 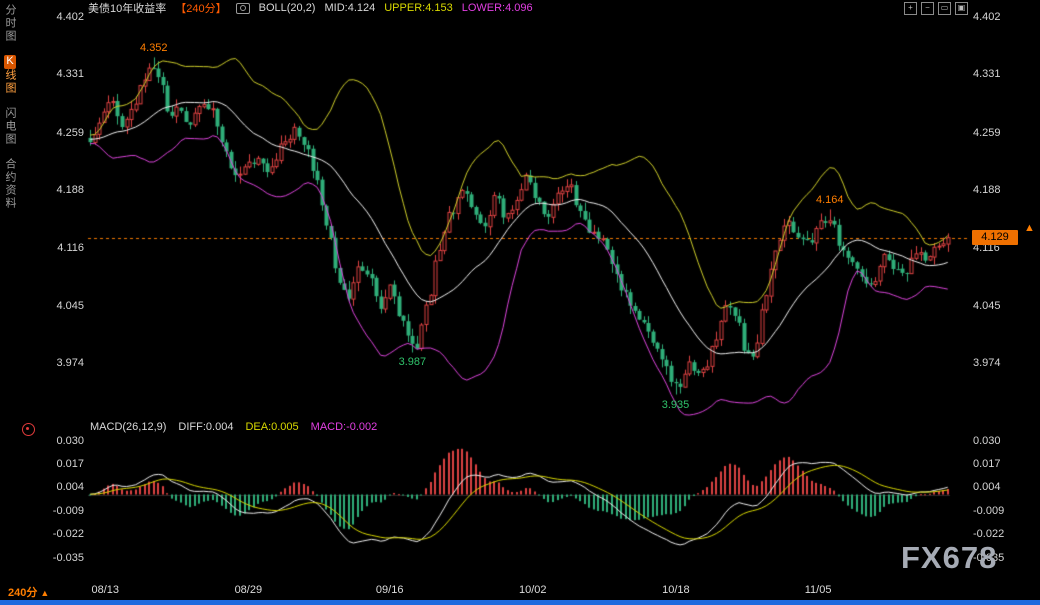 What do you see at coordinates (10, 75) in the screenshot?
I see `sidebar-tab-kline: K线图` at bounding box center [10, 75].